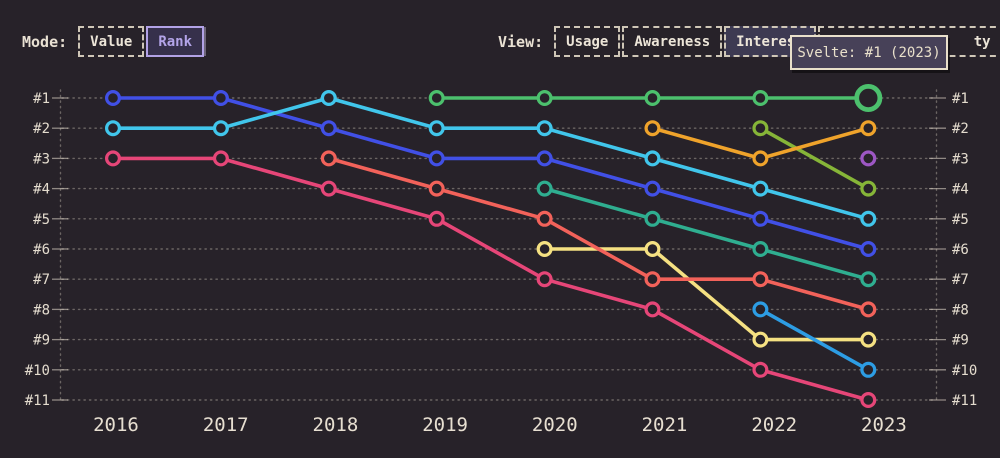 The width and height of the screenshot is (1000, 458). Describe the element at coordinates (672, 41) in the screenshot. I see `view-awareness-button: Awareness` at that location.